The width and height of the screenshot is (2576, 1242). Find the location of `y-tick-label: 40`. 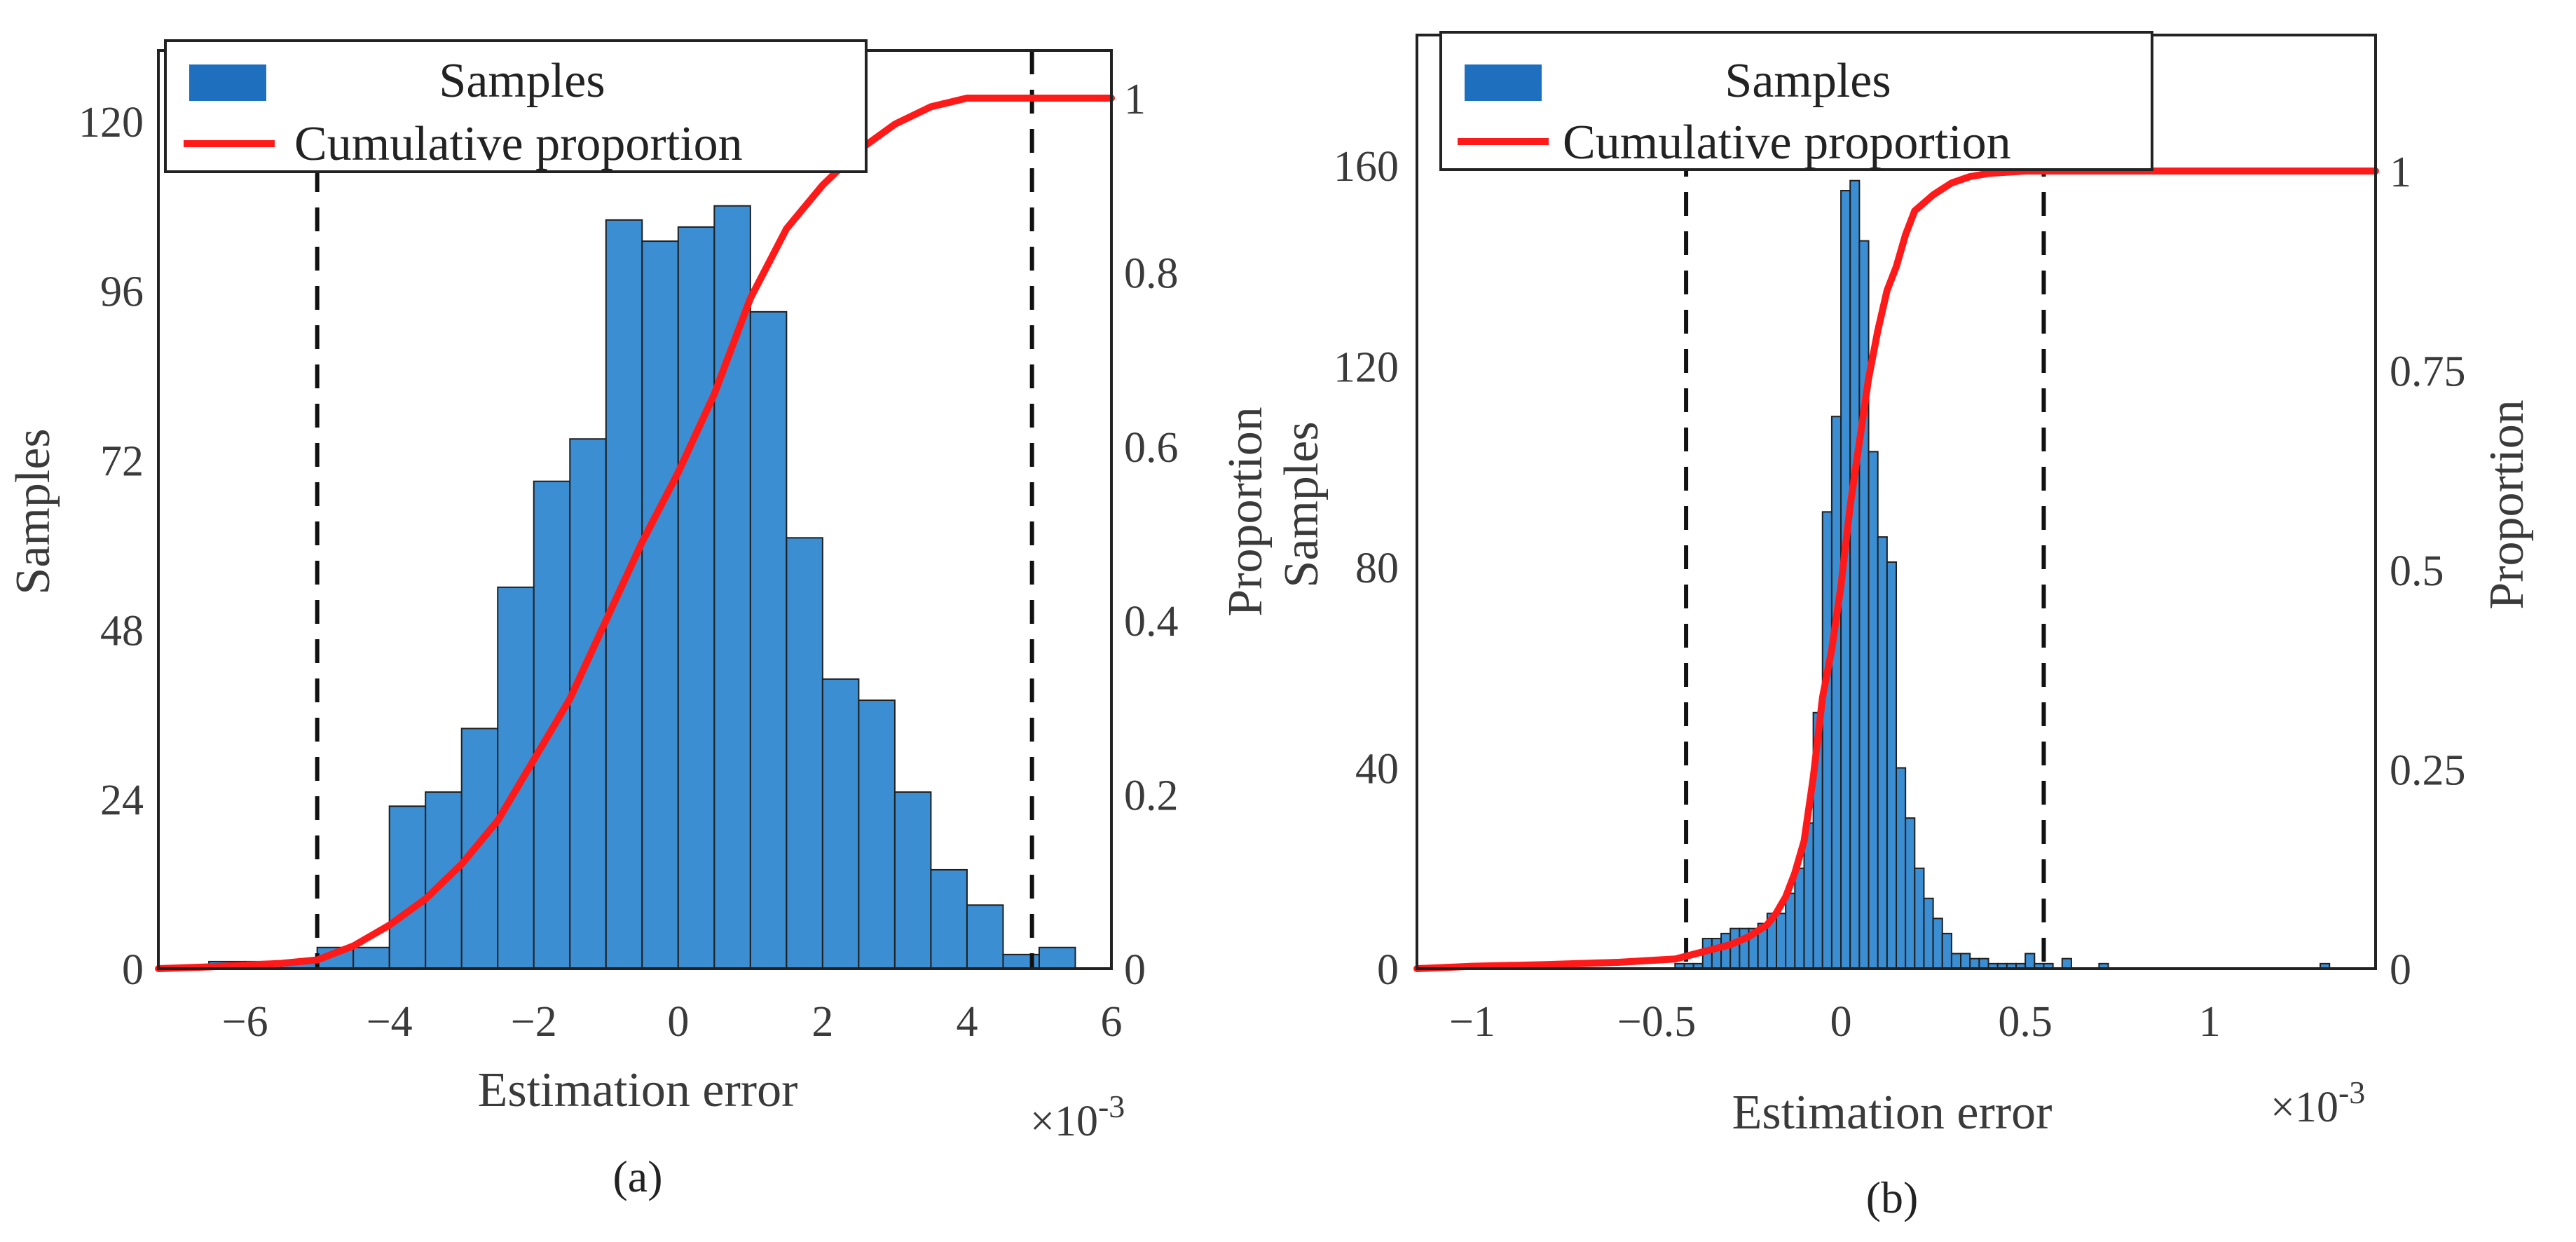

y-tick-label: 40 is located at coordinates (1377, 769).